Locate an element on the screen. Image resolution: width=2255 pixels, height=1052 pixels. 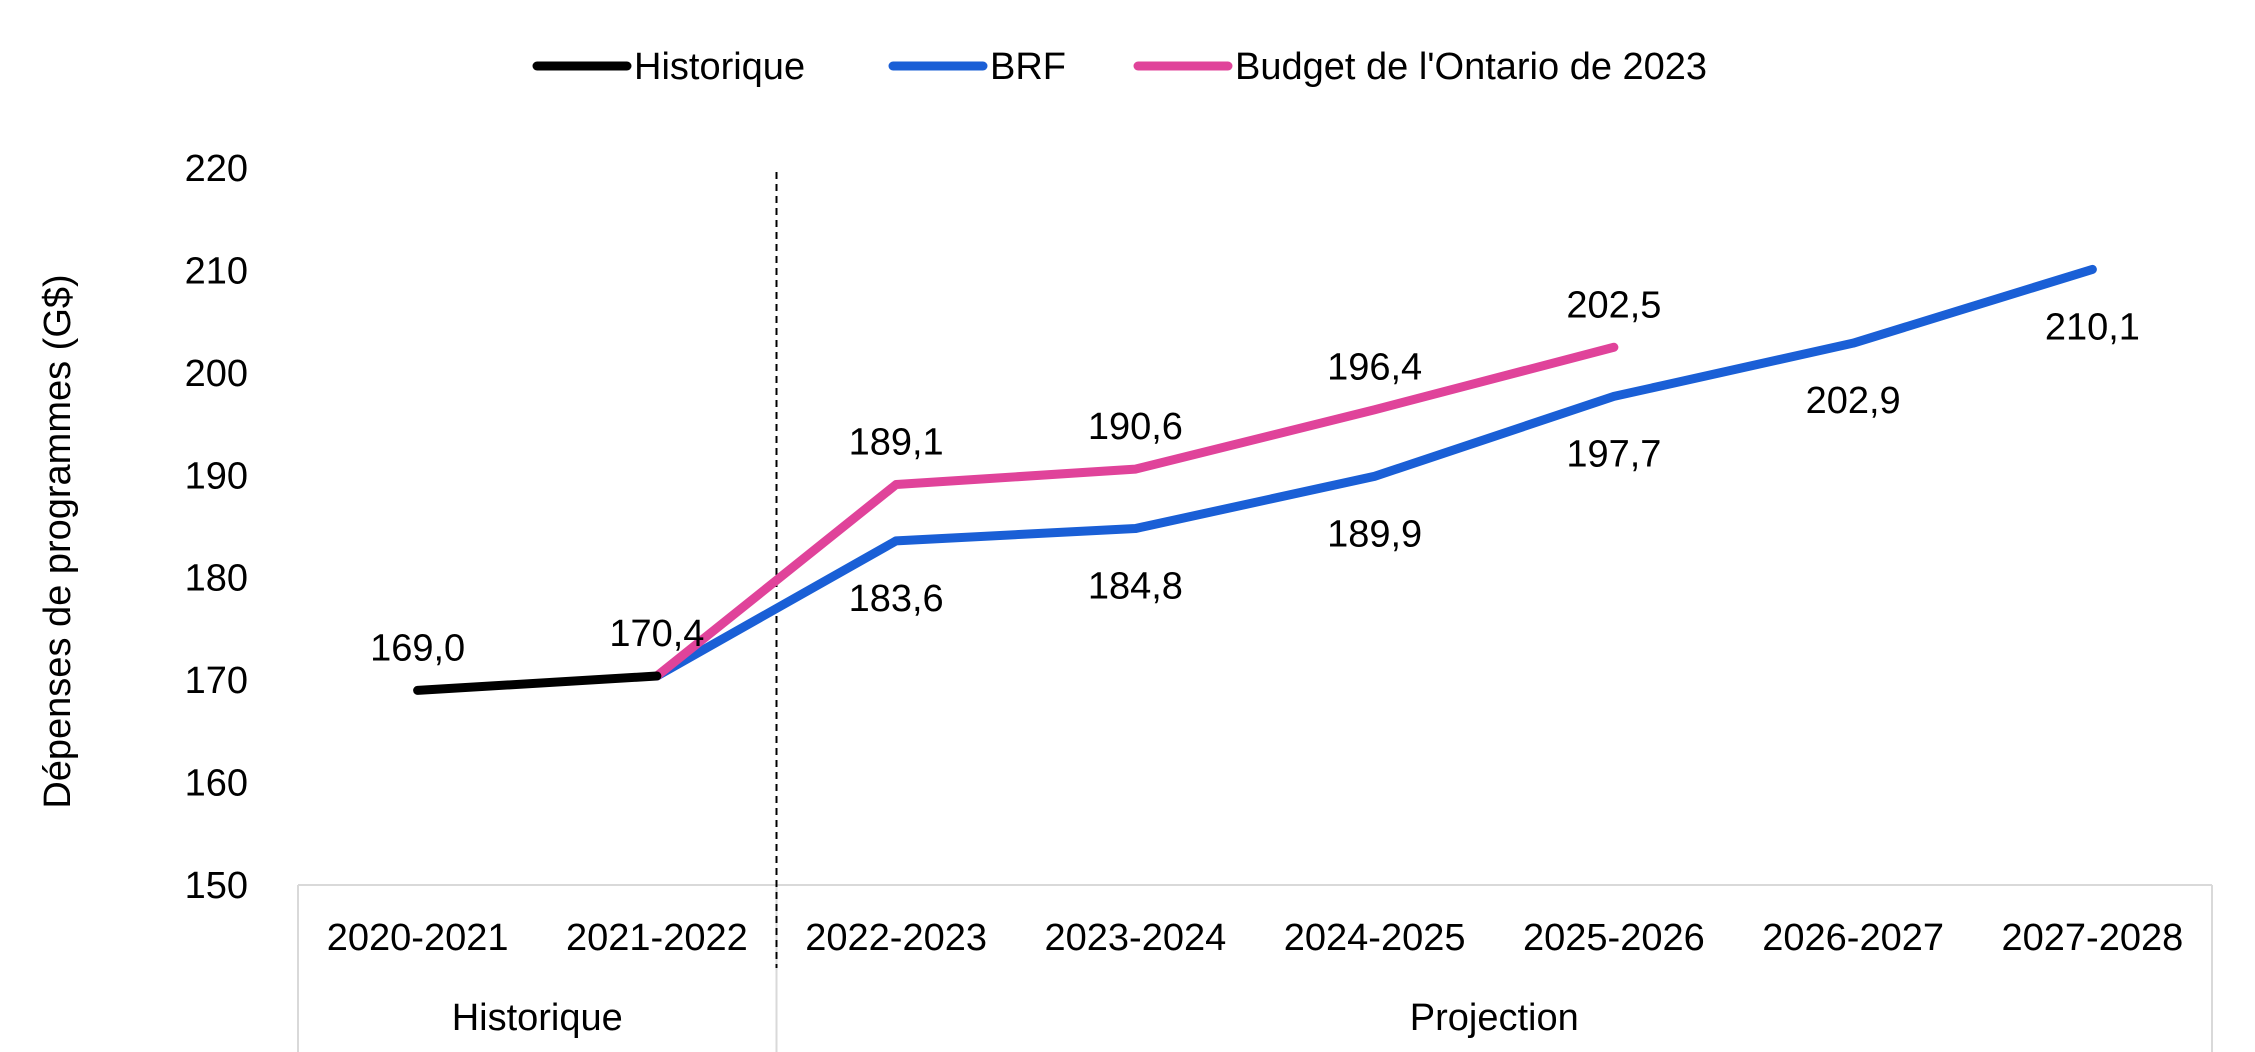
data-label: 196,4 is located at coordinates (1374, 368).